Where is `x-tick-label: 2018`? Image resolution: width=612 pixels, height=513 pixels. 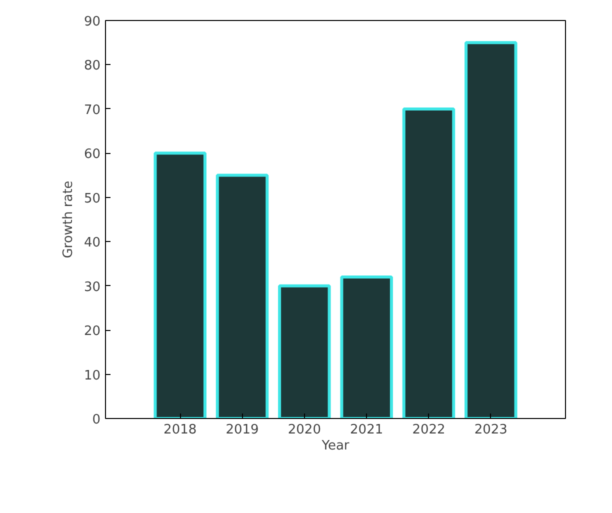
x-tick-label: 2018 is located at coordinates (180, 430).